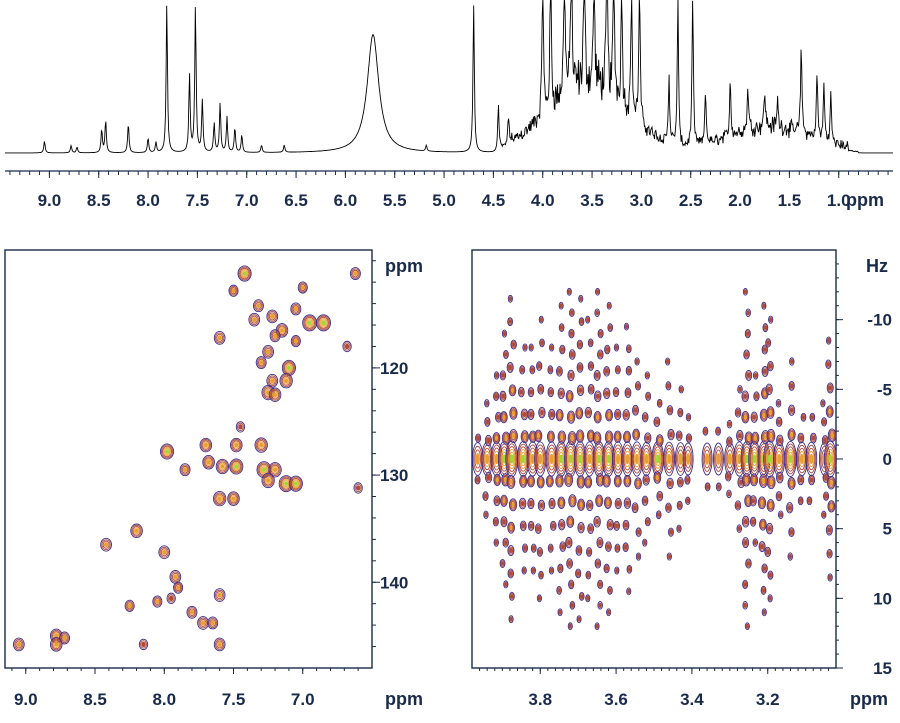 This screenshot has width=900, height=723. What do you see at coordinates (26, 699) in the screenshot?
I see `hsqc-x-tick-label: 9.0` at bounding box center [26, 699].